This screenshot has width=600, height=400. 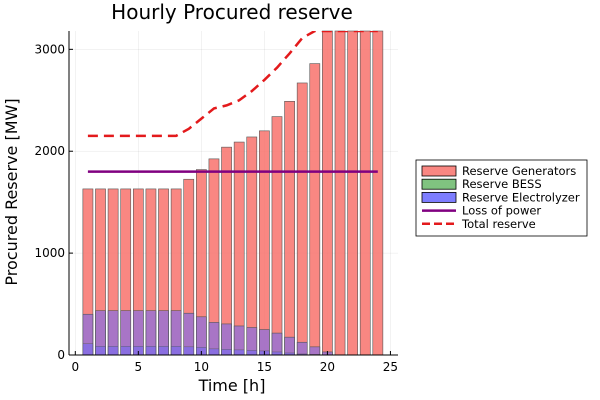 I want to click on y-tick-label: 2000, so click(x=49, y=151).